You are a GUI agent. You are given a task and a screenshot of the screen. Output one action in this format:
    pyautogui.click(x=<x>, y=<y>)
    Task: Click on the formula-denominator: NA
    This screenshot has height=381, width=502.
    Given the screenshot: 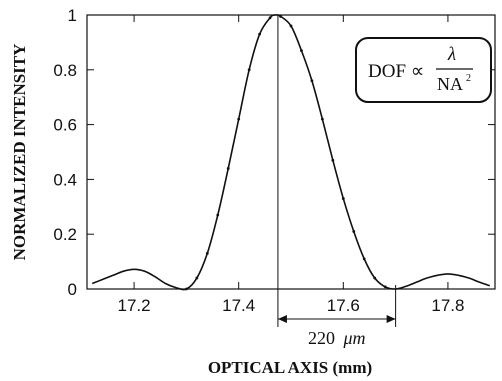 What is the action you would take?
    pyautogui.click(x=450, y=84)
    